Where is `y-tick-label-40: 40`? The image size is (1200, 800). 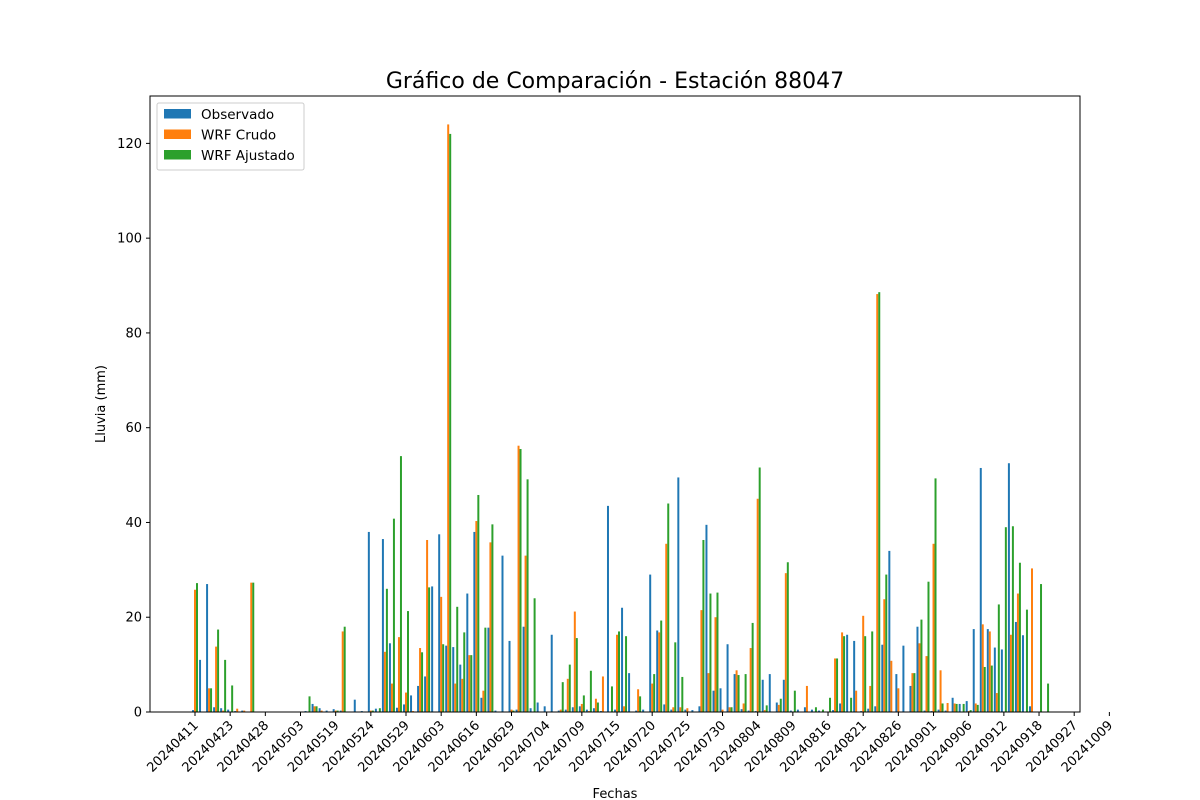
y-tick-label-40: 40 is located at coordinates (133, 523).